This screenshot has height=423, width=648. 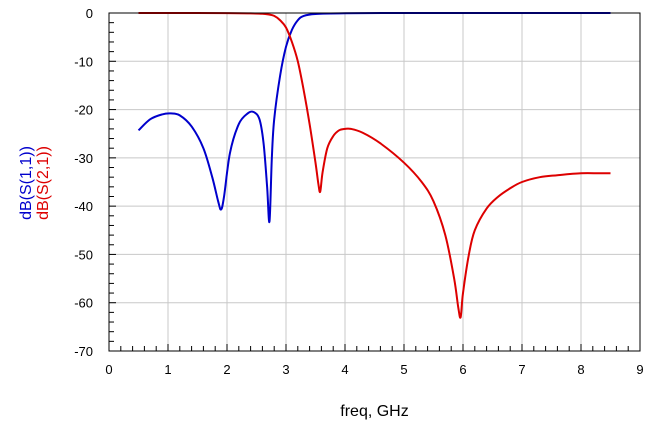 I want to click on x-tick-label: 2, so click(x=226, y=369).